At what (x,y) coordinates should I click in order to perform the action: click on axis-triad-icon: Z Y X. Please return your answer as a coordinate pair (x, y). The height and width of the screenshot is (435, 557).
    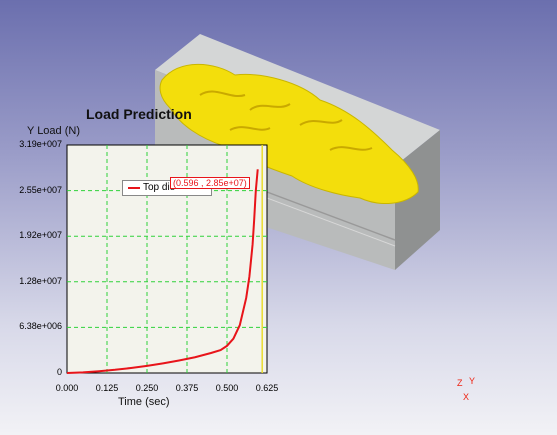
    Looking at the image, I should click on (470, 392).